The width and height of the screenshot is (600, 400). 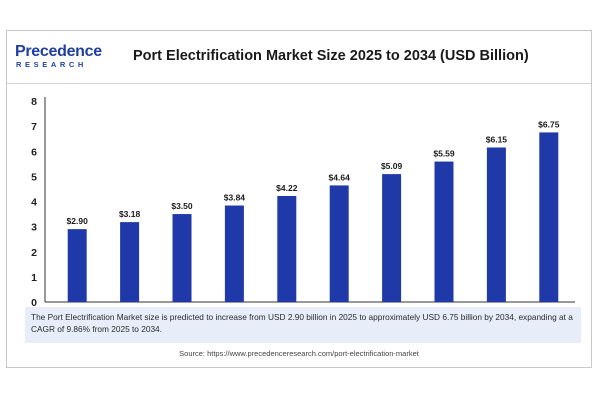 I want to click on data-label: $3.50, so click(x=182, y=206).